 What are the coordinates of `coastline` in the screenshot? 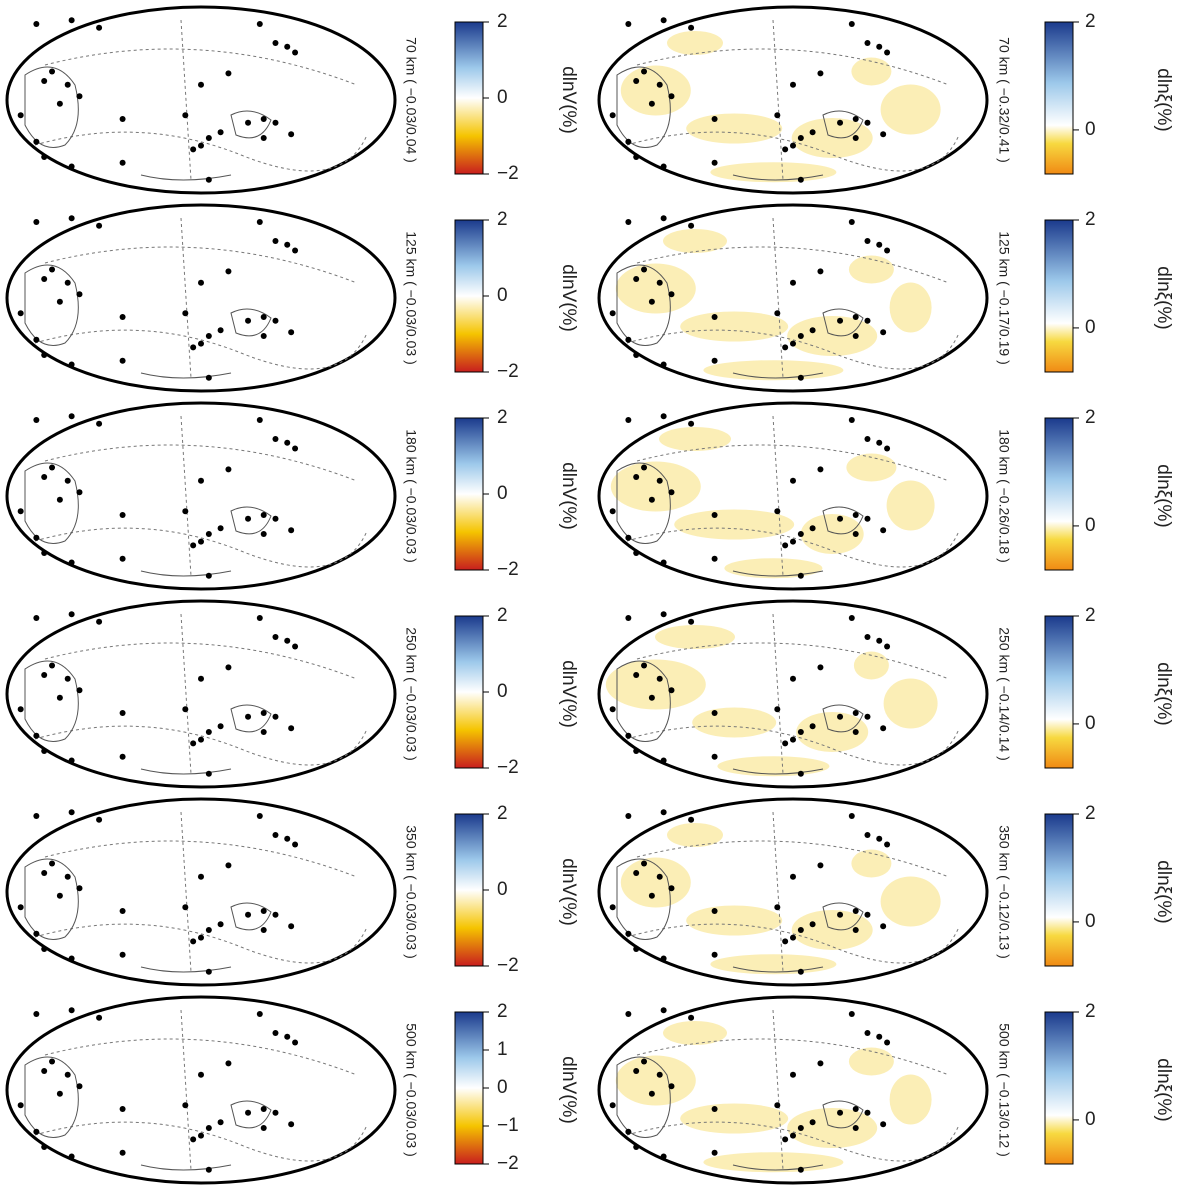 It's located at (740, 321).